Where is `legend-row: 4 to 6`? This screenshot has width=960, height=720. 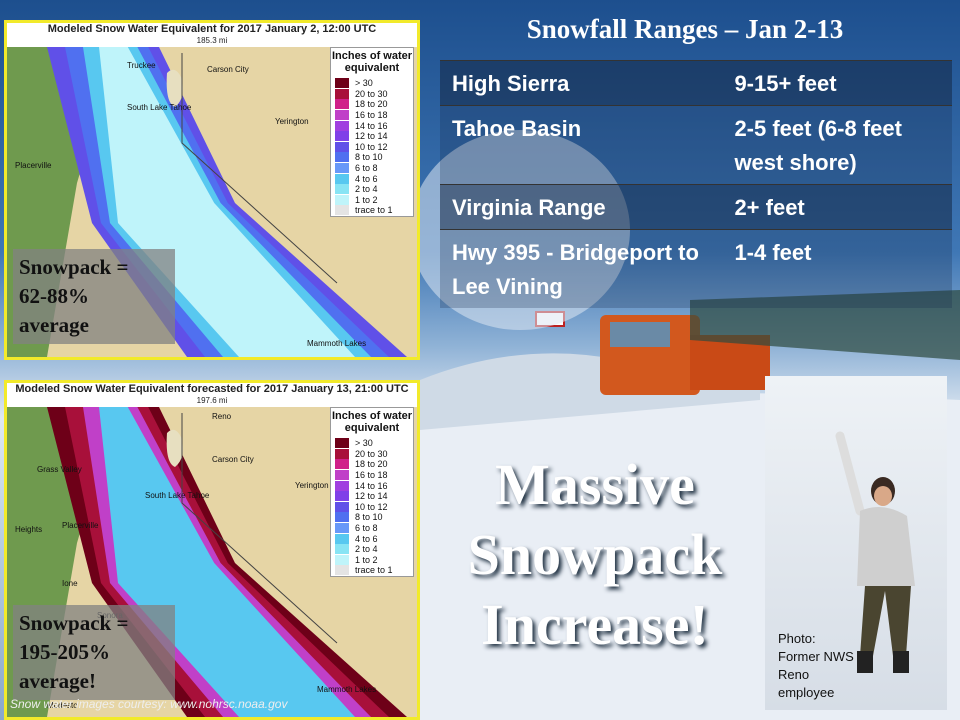
legend-row: 4 to 6 is located at coordinates (372, 178).